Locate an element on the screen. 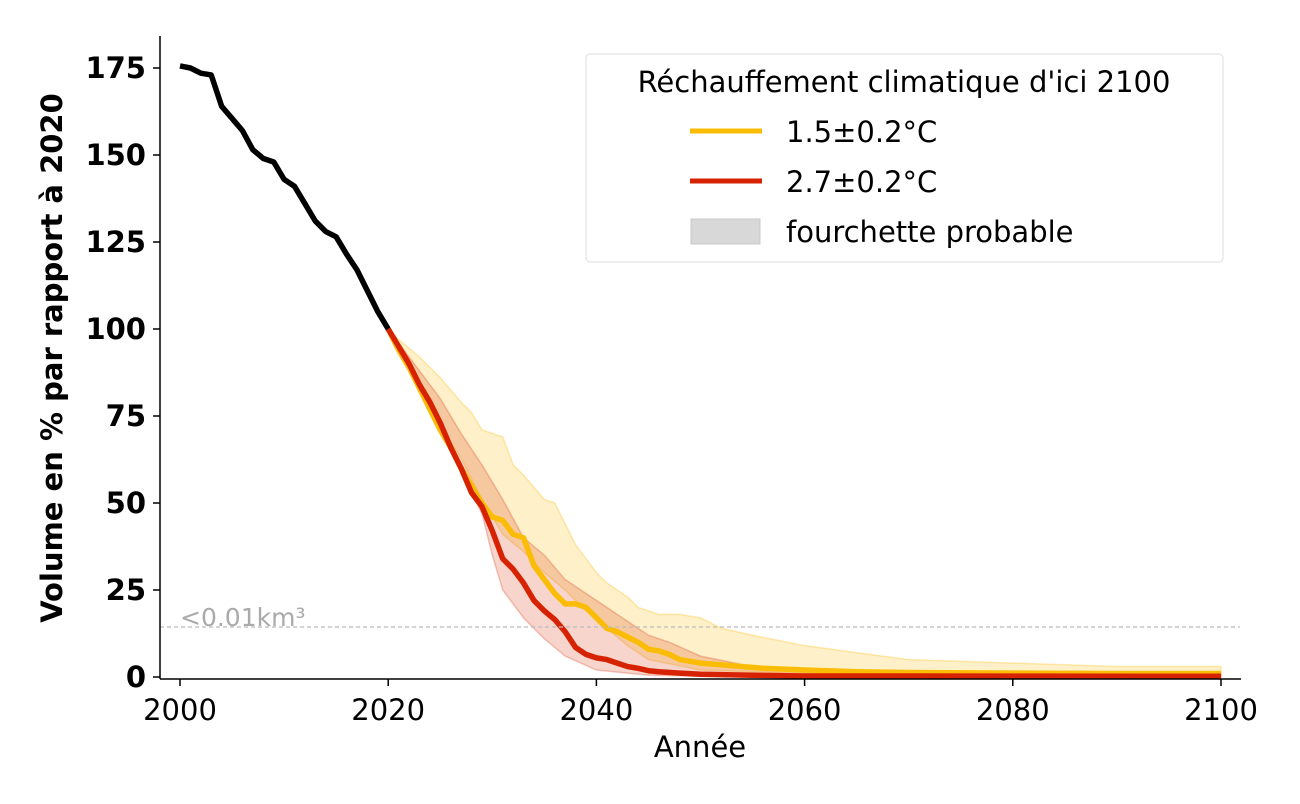 The image size is (1300, 804). x-tick-label: 2040 is located at coordinates (596, 710).